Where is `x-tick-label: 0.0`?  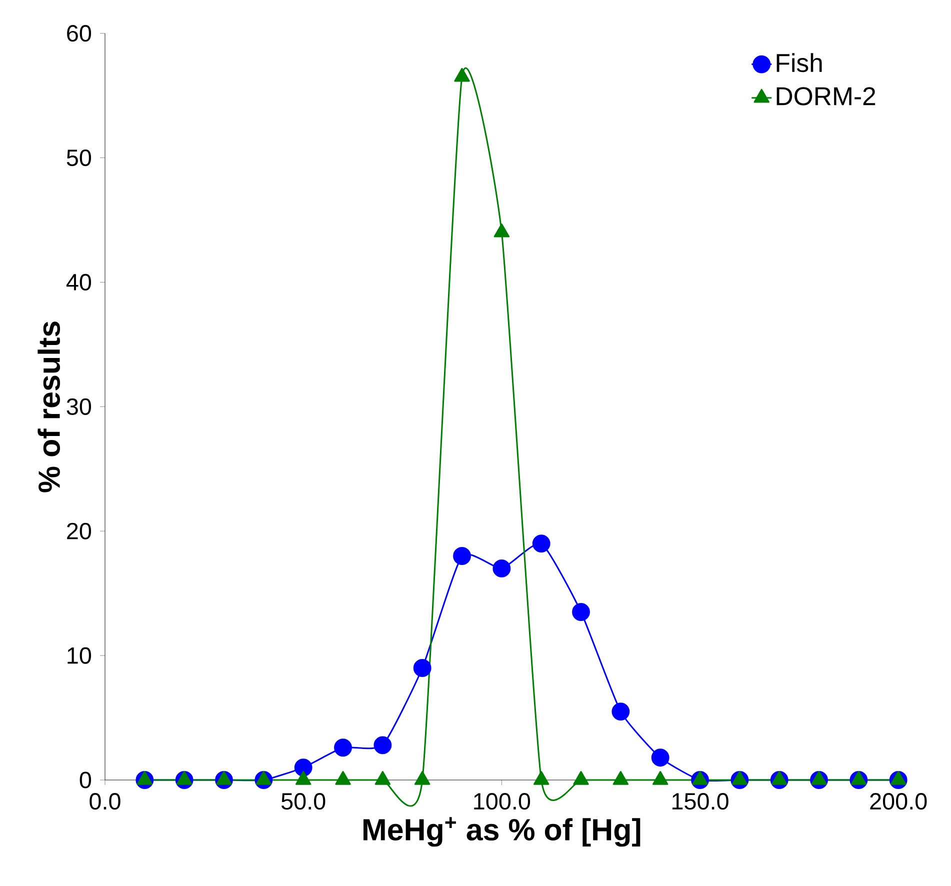 x-tick-label: 0.0 is located at coordinates (105, 801).